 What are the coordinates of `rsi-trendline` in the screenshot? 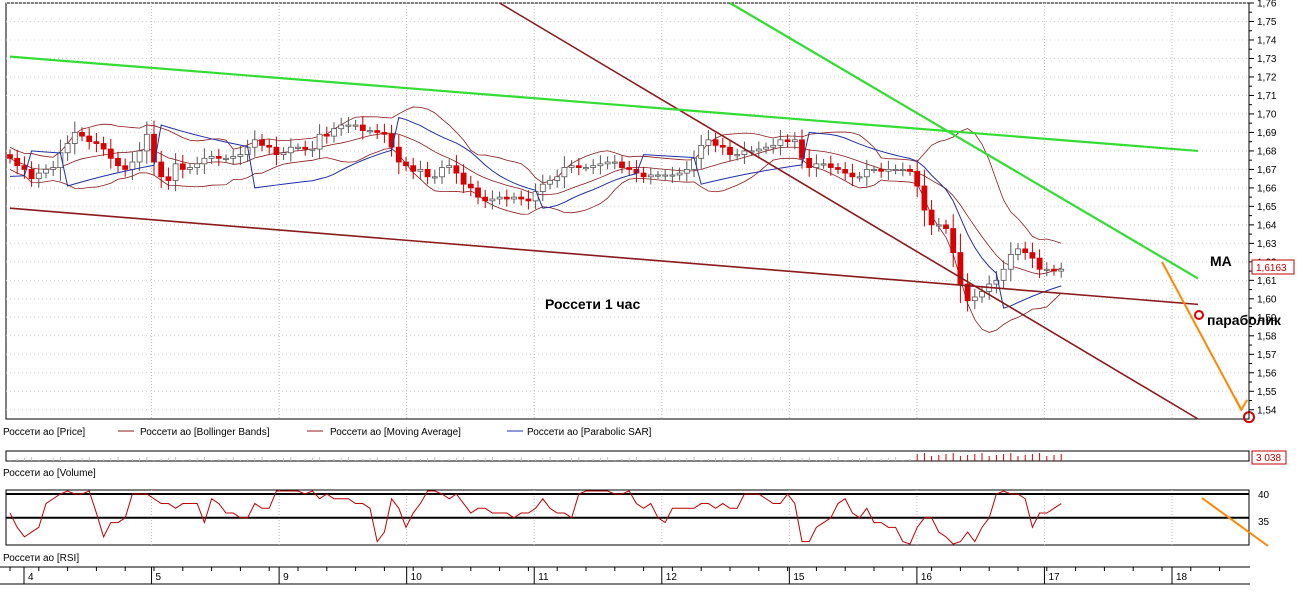 It's located at (1235, 522).